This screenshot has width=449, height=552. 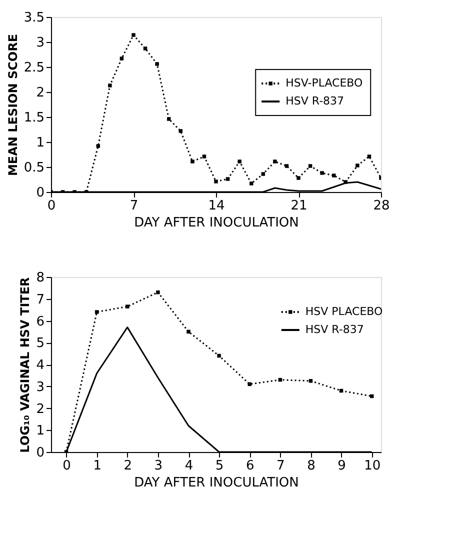 What do you see at coordinates (34, 118) in the screenshot?
I see `y-tick-label: 1.5` at bounding box center [34, 118].